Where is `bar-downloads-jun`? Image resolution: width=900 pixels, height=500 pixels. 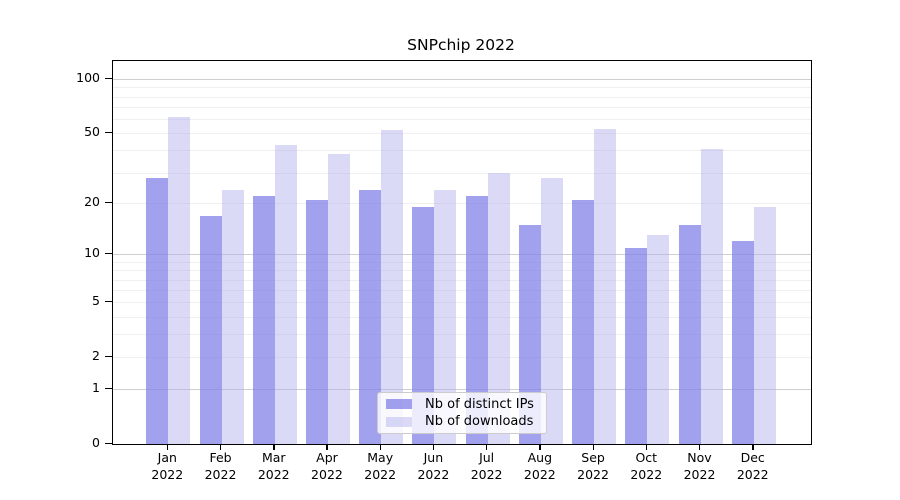 bar-downloads-jun is located at coordinates (445, 316).